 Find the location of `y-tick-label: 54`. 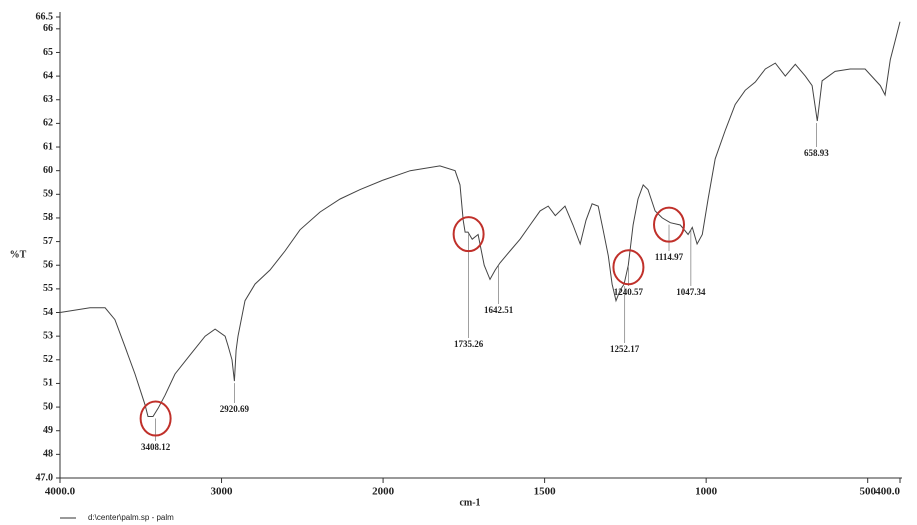

y-tick-label: 54 is located at coordinates (48, 312).